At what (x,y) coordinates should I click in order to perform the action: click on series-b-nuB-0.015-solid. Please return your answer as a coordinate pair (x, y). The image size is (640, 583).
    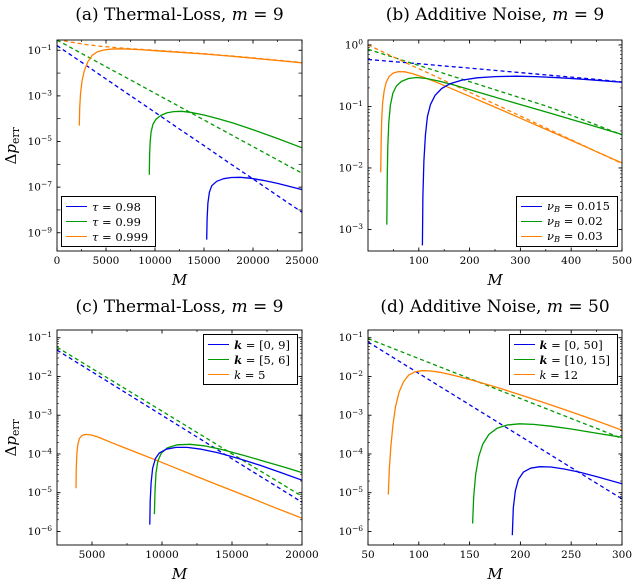
    Looking at the image, I should click on (521, 160).